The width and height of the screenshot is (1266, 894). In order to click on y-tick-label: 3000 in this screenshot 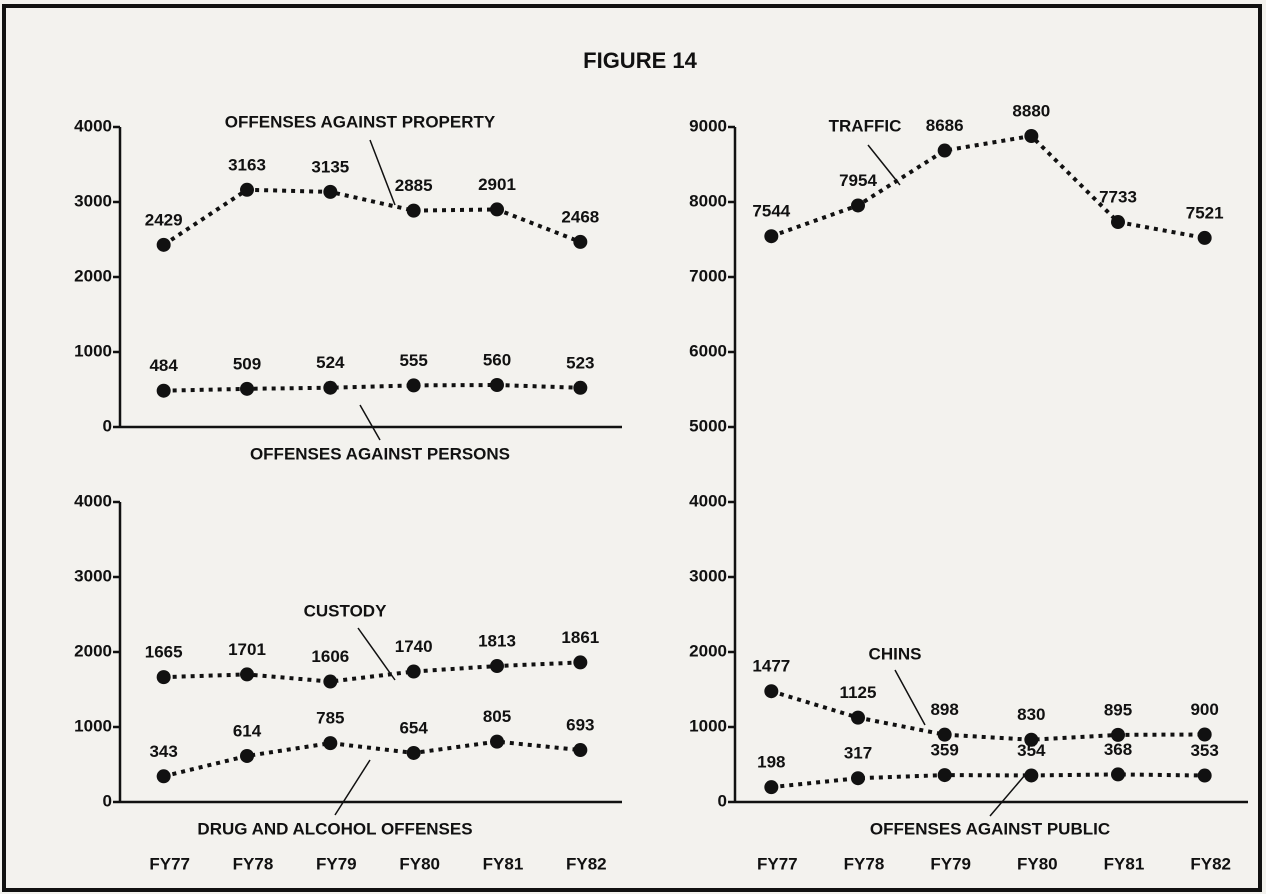, I will do `click(93, 575)`.